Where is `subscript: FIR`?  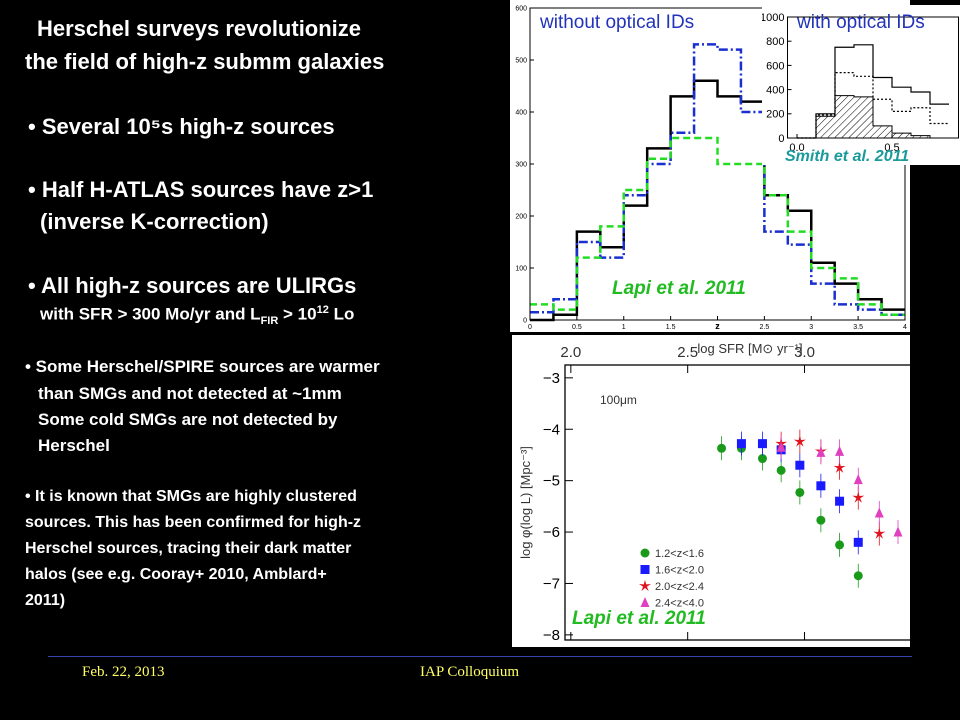
subscript: FIR is located at coordinates (269, 321).